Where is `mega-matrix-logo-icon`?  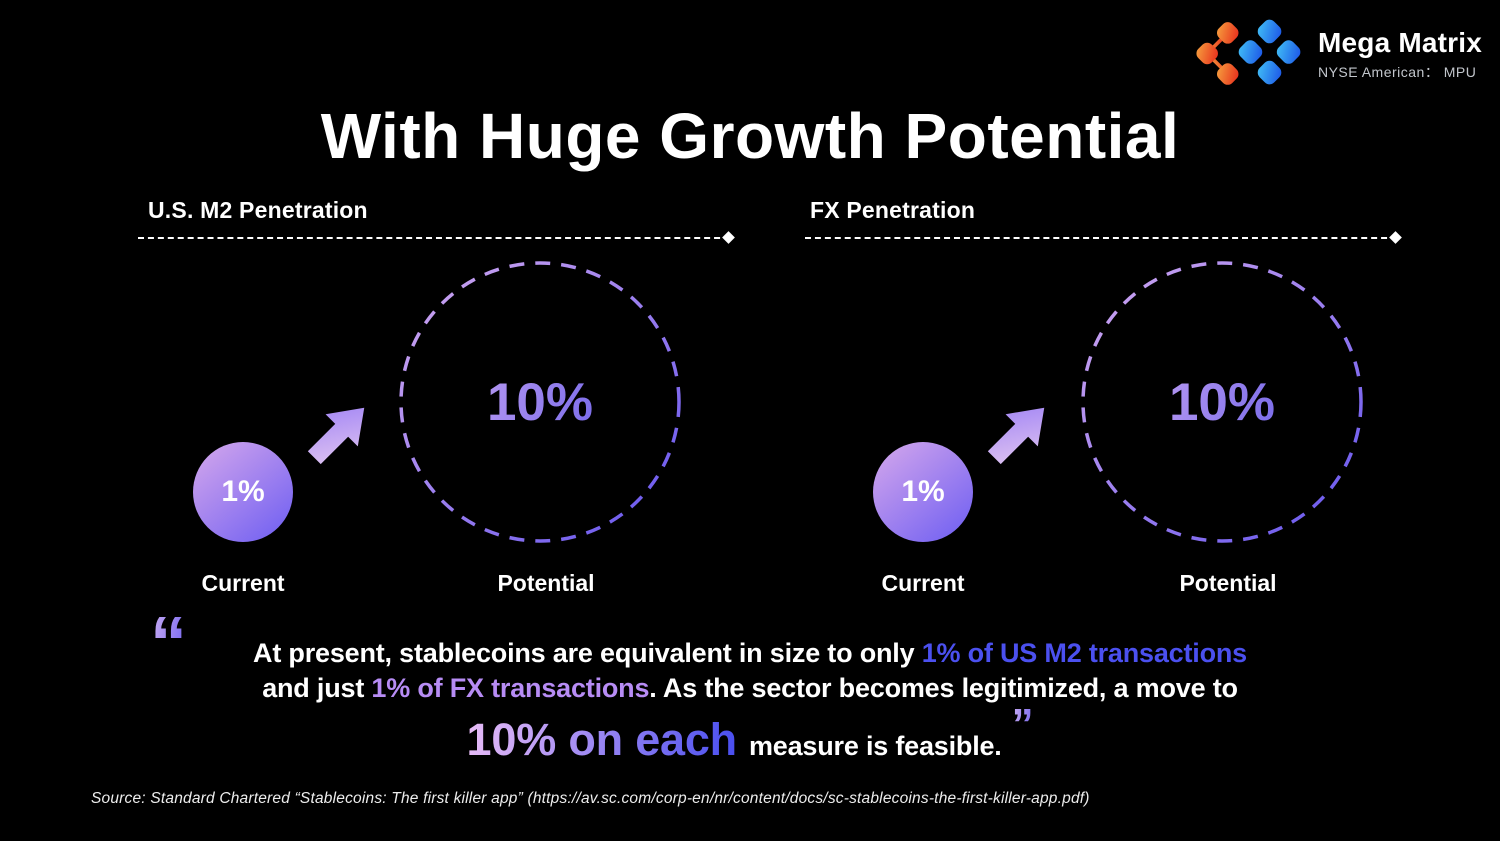
mega-matrix-logo-icon is located at coordinates (1248, 52).